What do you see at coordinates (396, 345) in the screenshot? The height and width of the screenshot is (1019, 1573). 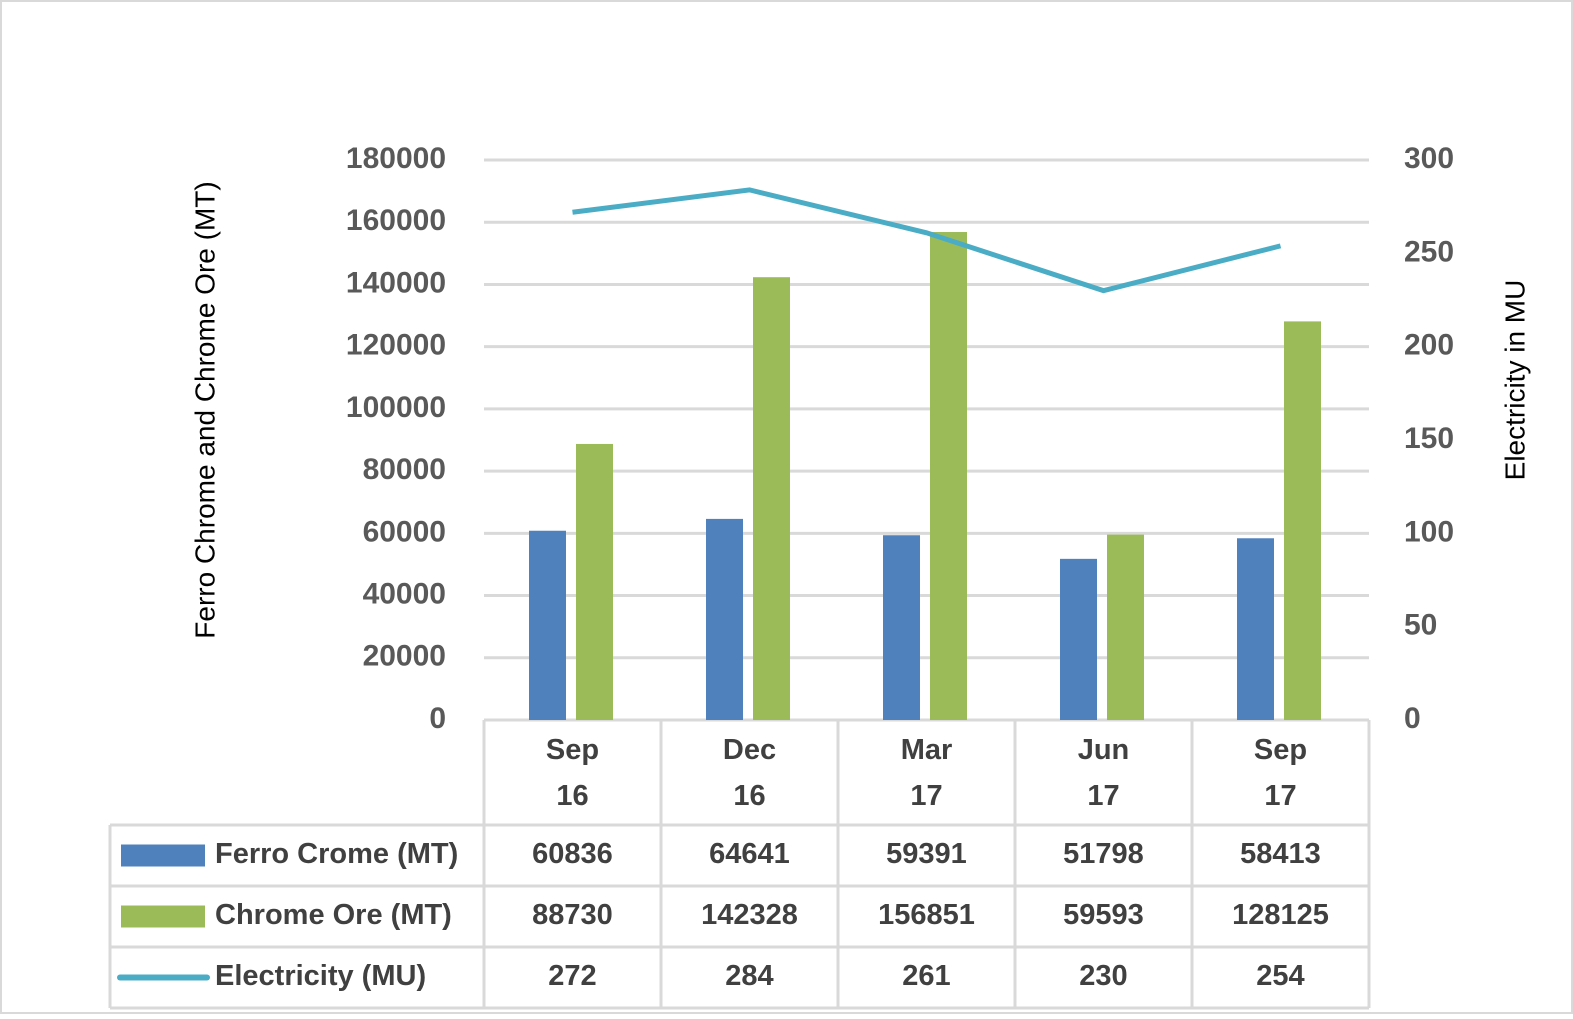 I see `y-tick-label: 120000` at bounding box center [396, 345].